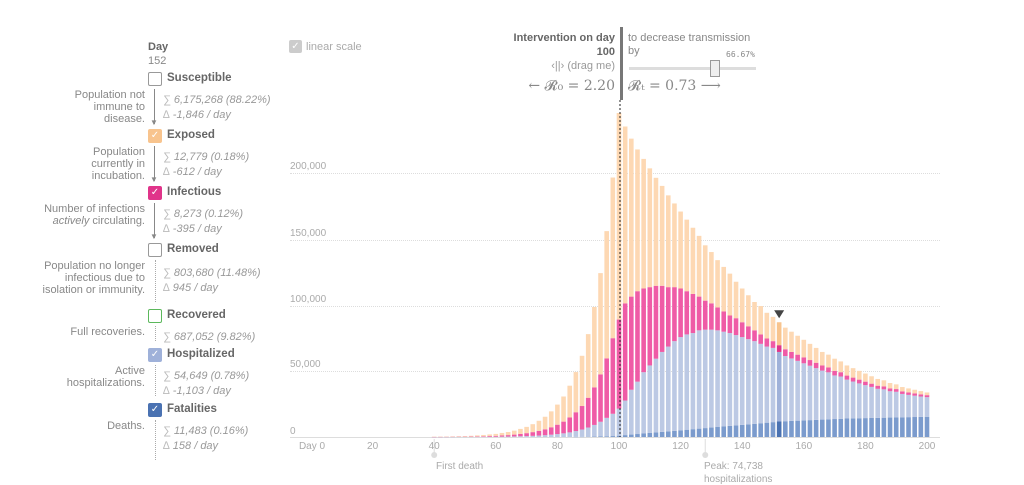  I want to click on drag-hint: ‹||› (drag me), so click(583, 66).